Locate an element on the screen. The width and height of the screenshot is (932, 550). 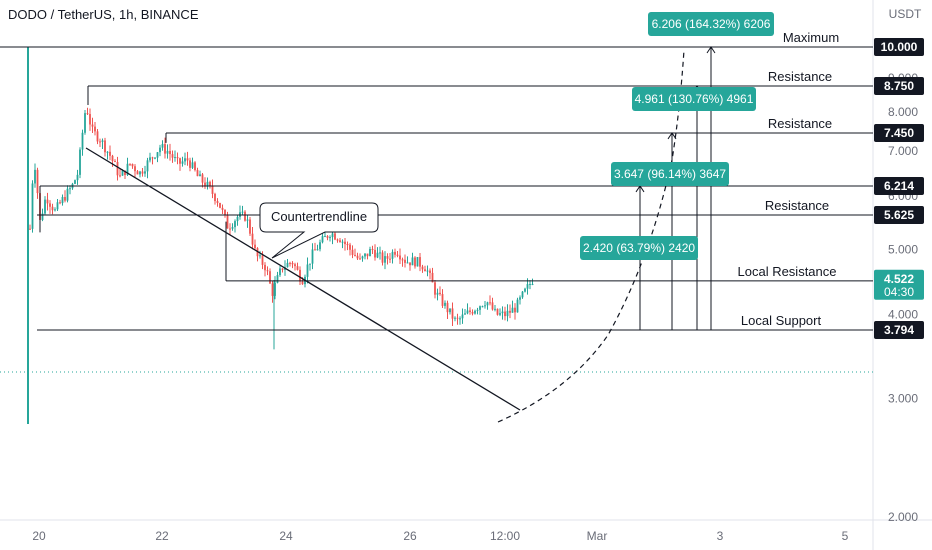
y-tick-label: 4.000 is located at coordinates (903, 315).